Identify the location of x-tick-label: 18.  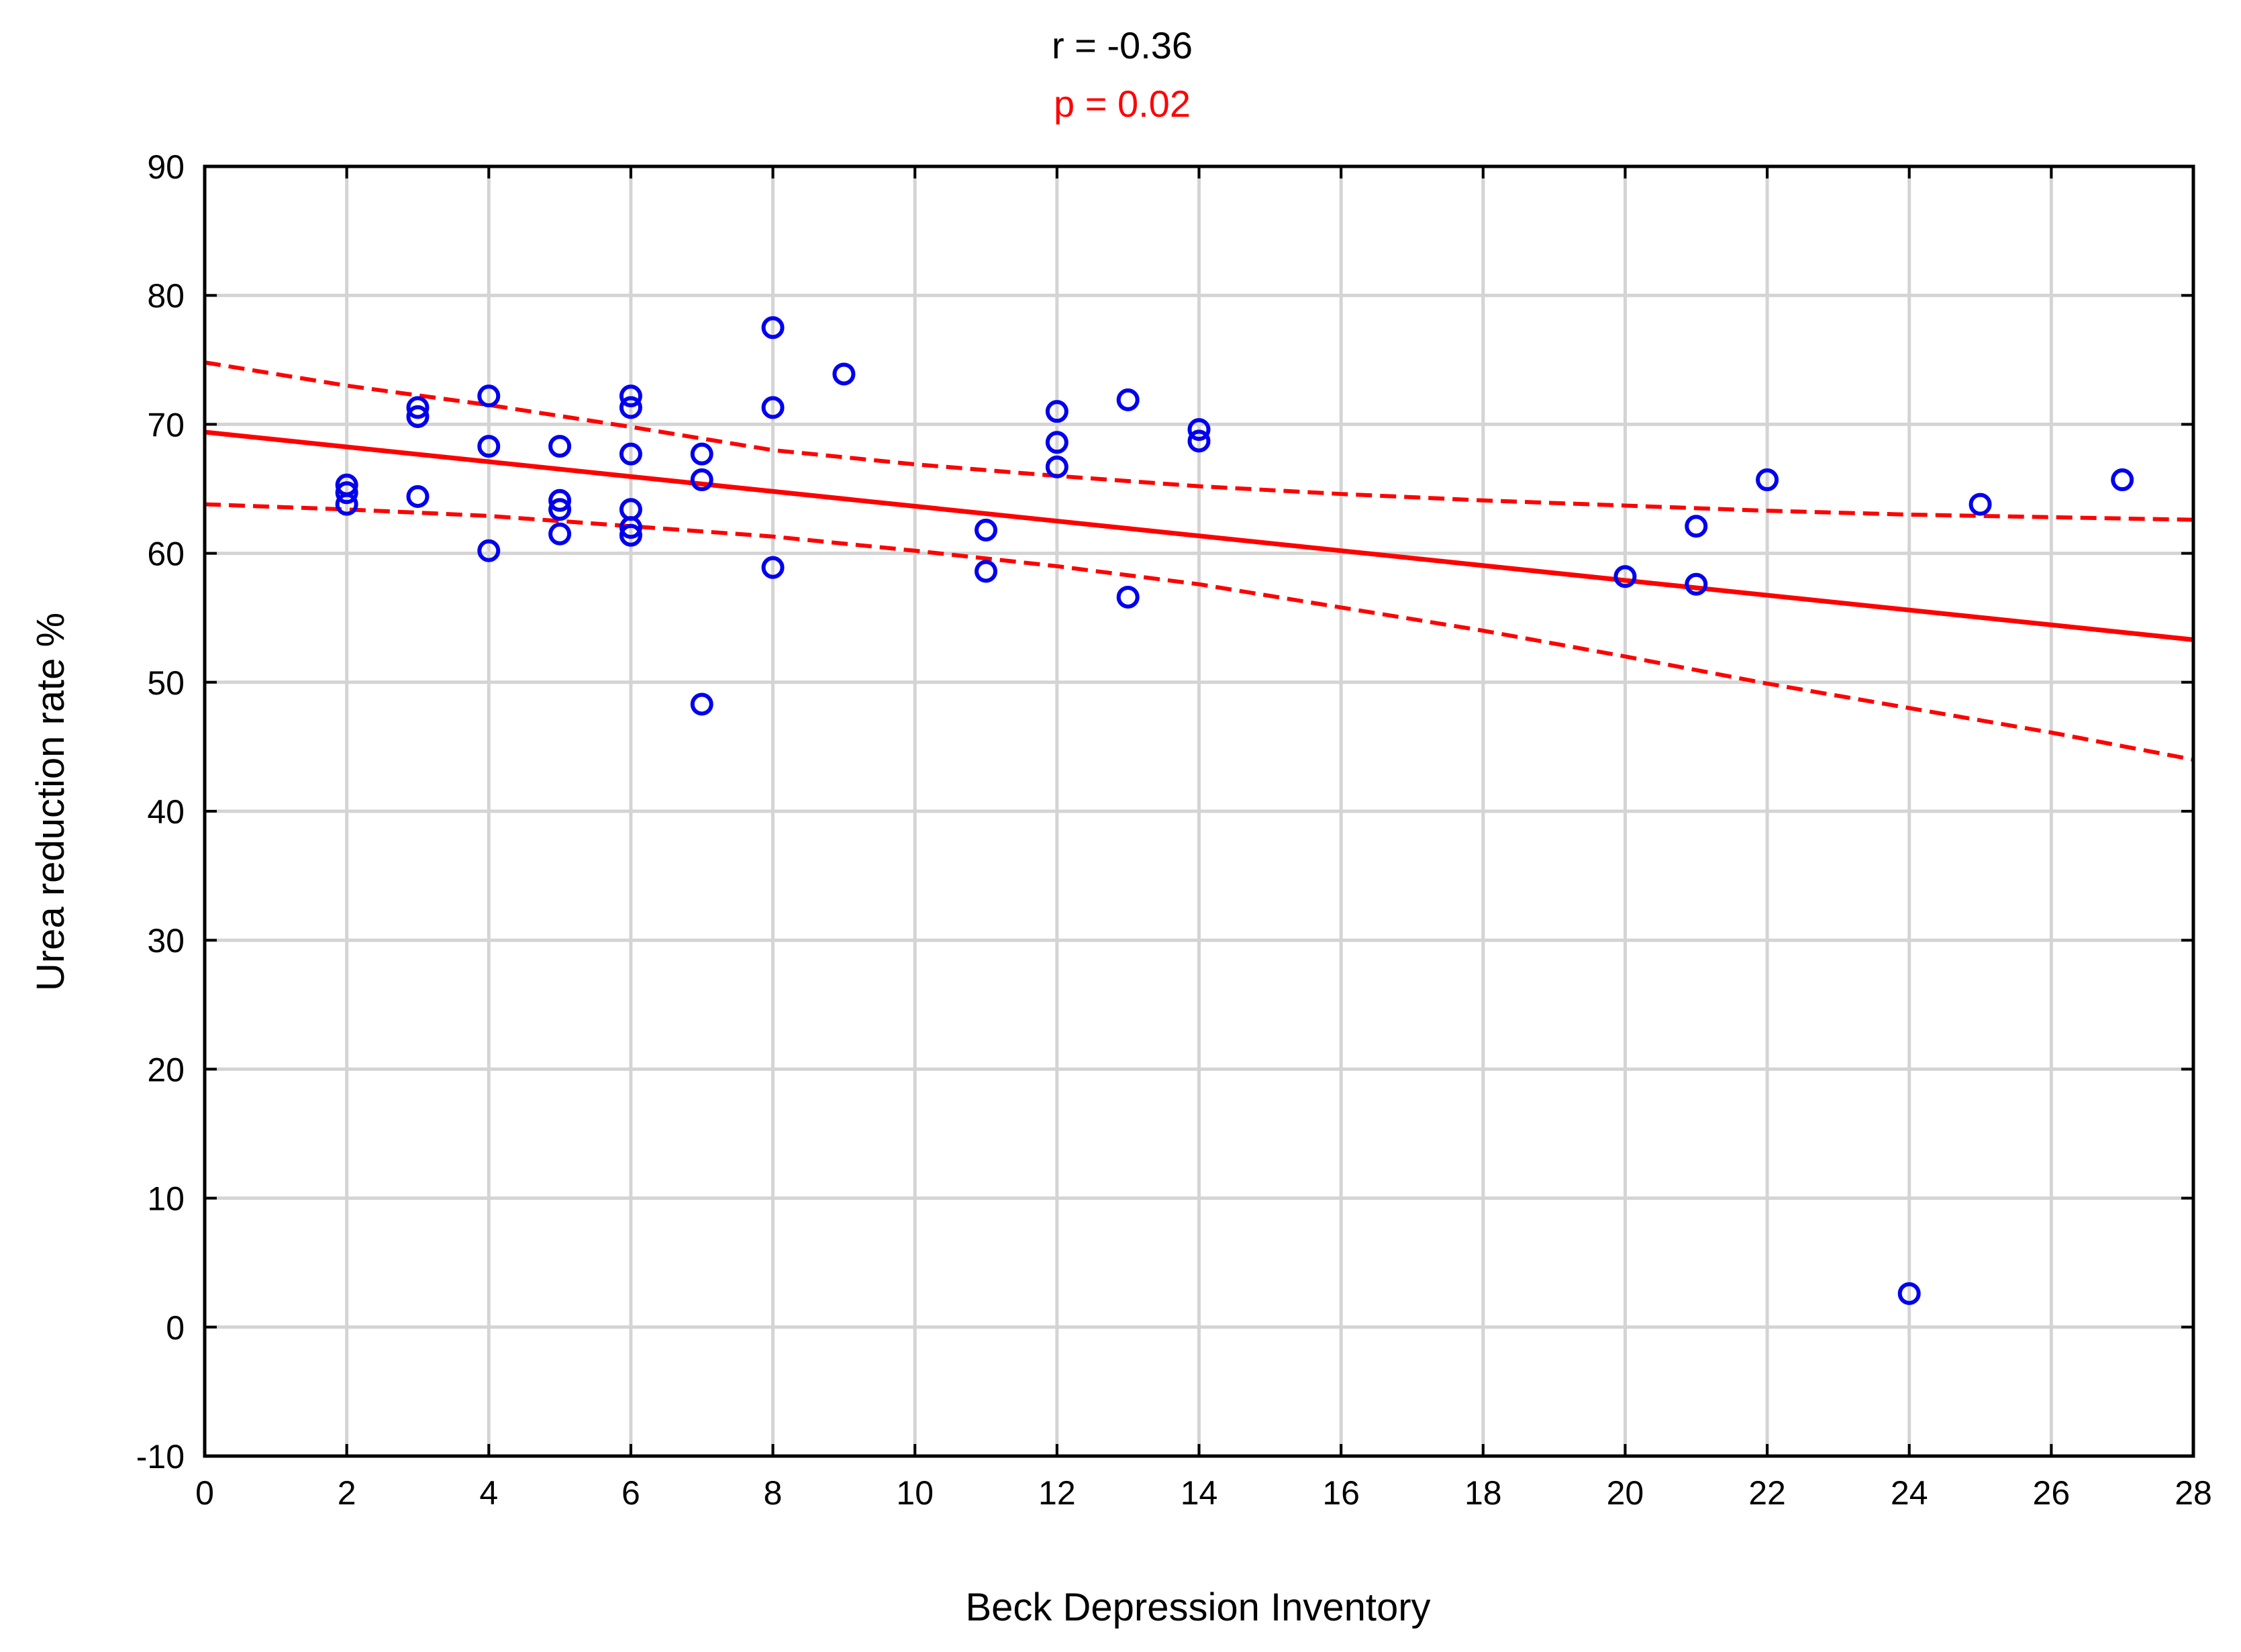
(1483, 1493).